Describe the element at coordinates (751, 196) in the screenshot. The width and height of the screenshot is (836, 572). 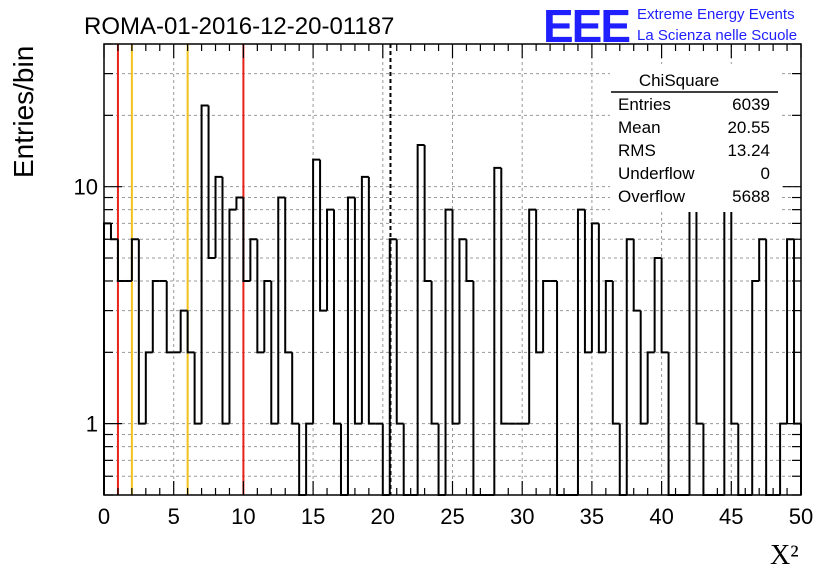
I see `stats-value-overflow: 5688` at that location.